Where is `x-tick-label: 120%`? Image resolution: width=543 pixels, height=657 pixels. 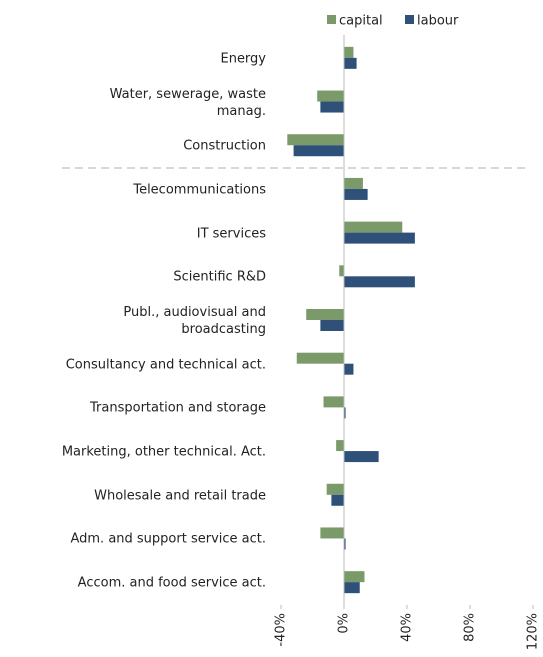 x-tick-label: 120% is located at coordinates (533, 631).